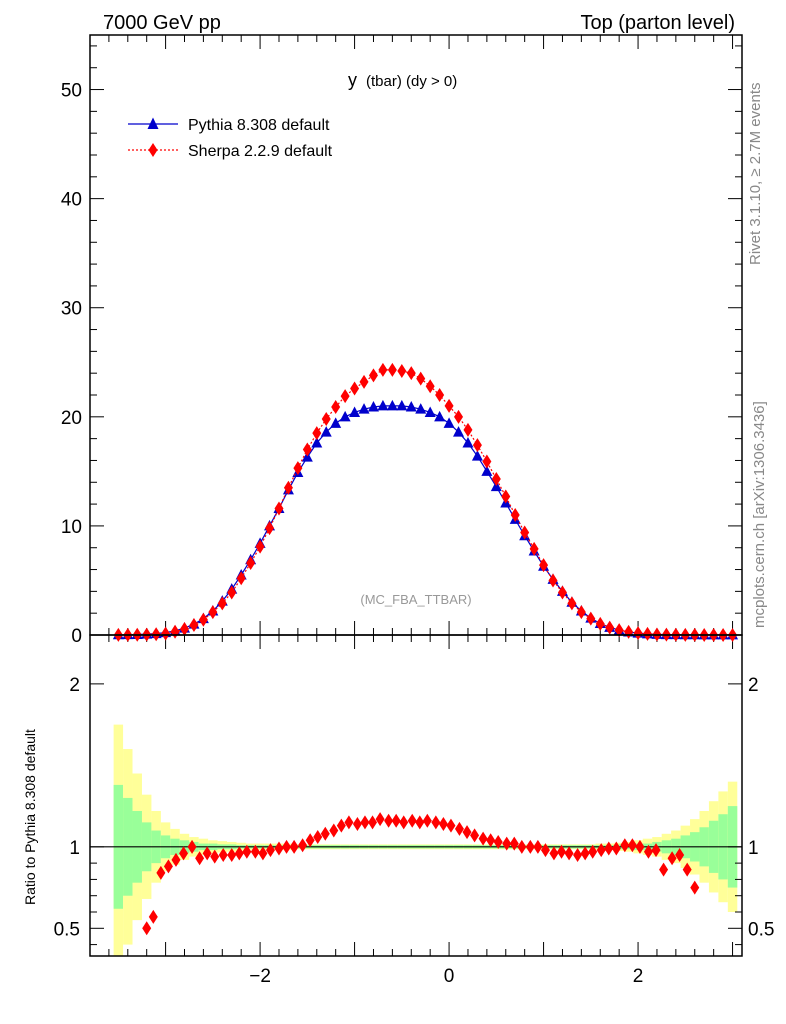 The width and height of the screenshot is (786, 1024). I want to click on plot-title-sub: (tbar) (dy > 0), so click(411, 81).